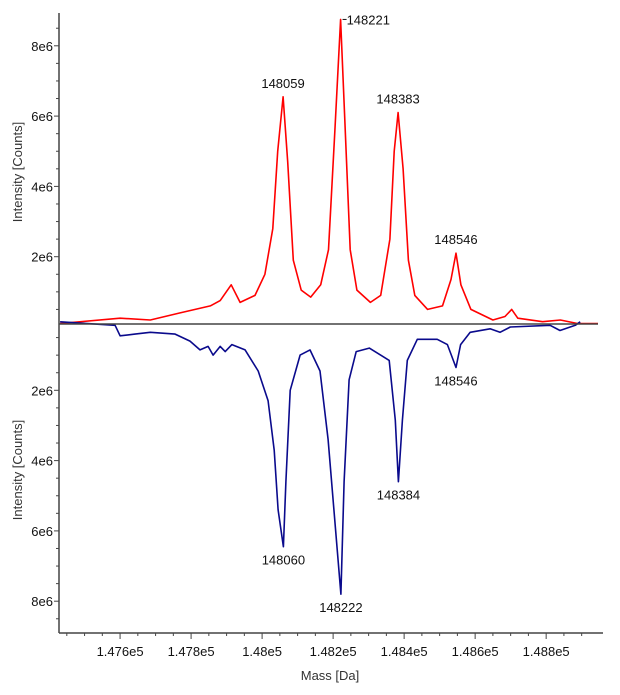 This screenshot has width=620, height=695. Describe the element at coordinates (455, 380) in the screenshot. I see `peak-label-bottom: 148546` at that location.